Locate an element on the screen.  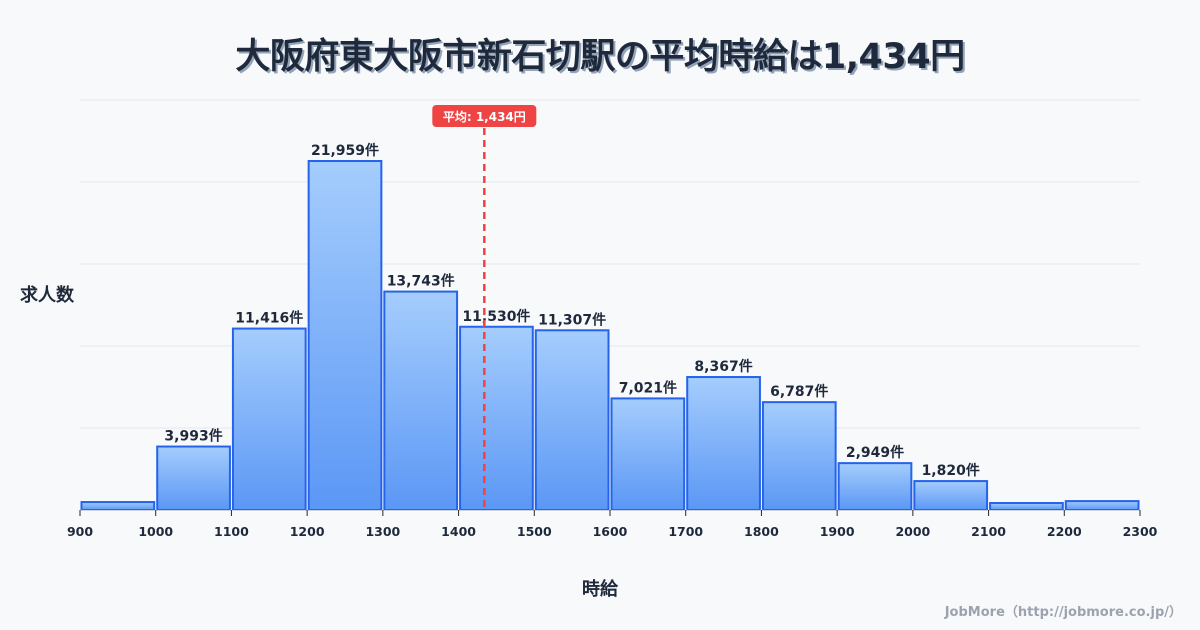
x-tick-label: 1400 is located at coordinates (458, 531).